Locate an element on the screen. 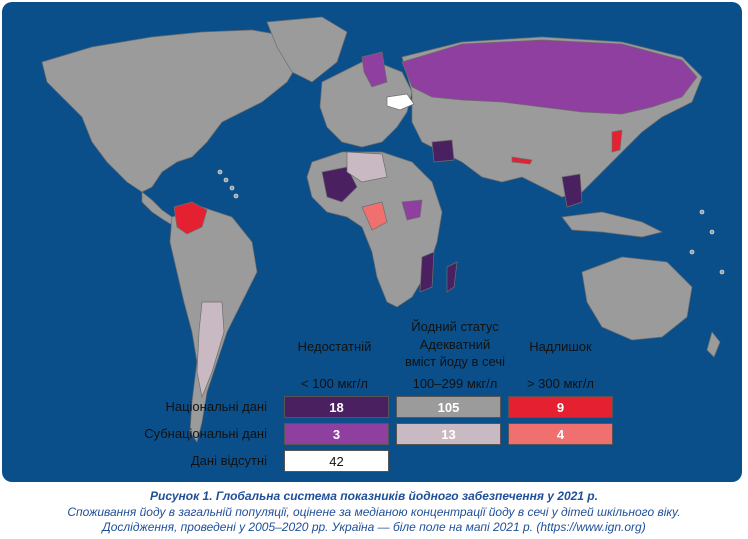 The width and height of the screenshot is (748, 539). argentina-region is located at coordinates (210, 350).